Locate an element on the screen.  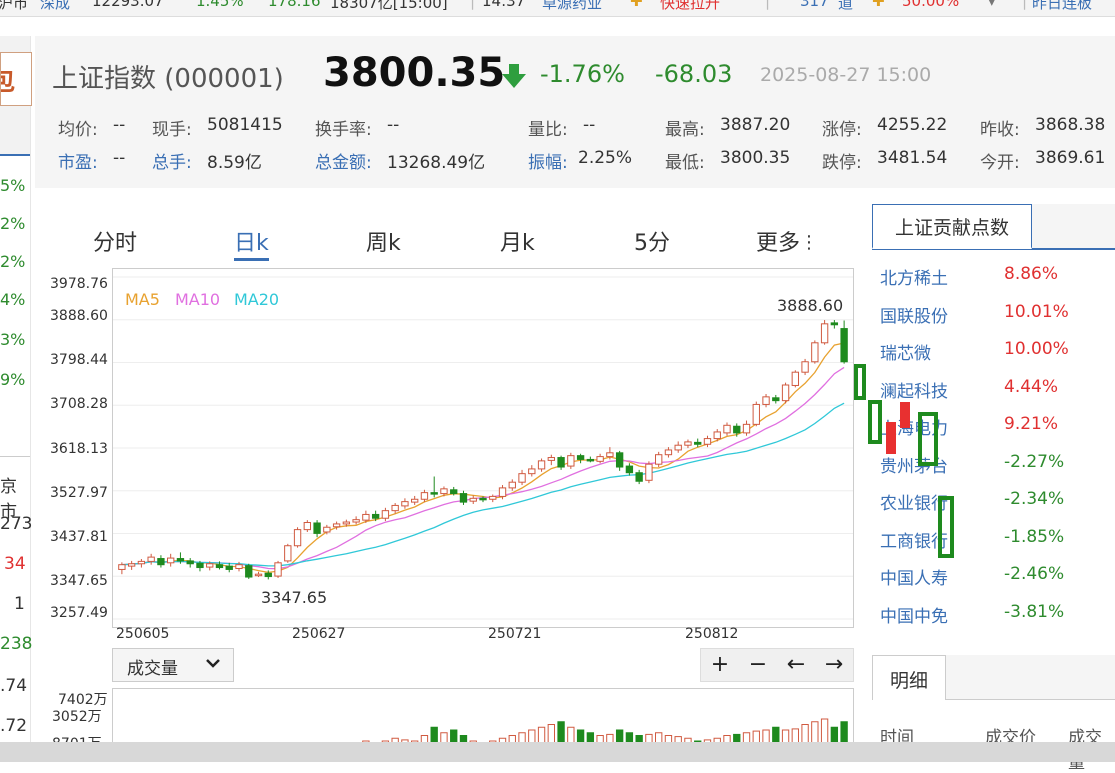
stat-value: 5081415 is located at coordinates (245, 125).